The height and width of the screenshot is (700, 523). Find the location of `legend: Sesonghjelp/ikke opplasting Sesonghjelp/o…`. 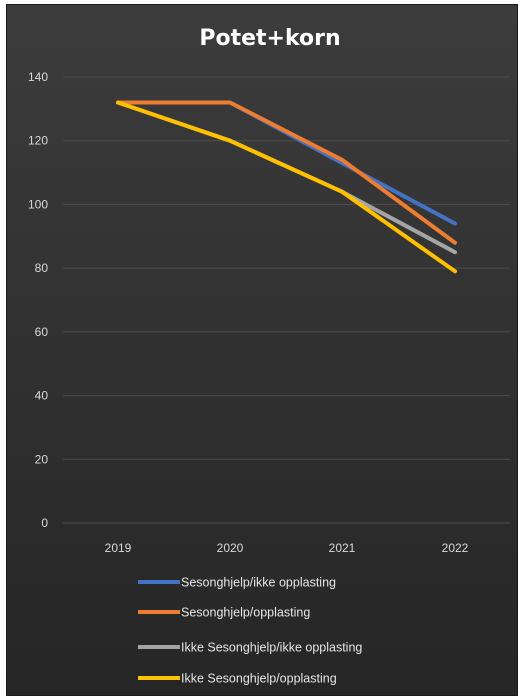

legend: Sesonghjelp/ikke opplasting Sesonghjelp/o… is located at coordinates (250, 631).